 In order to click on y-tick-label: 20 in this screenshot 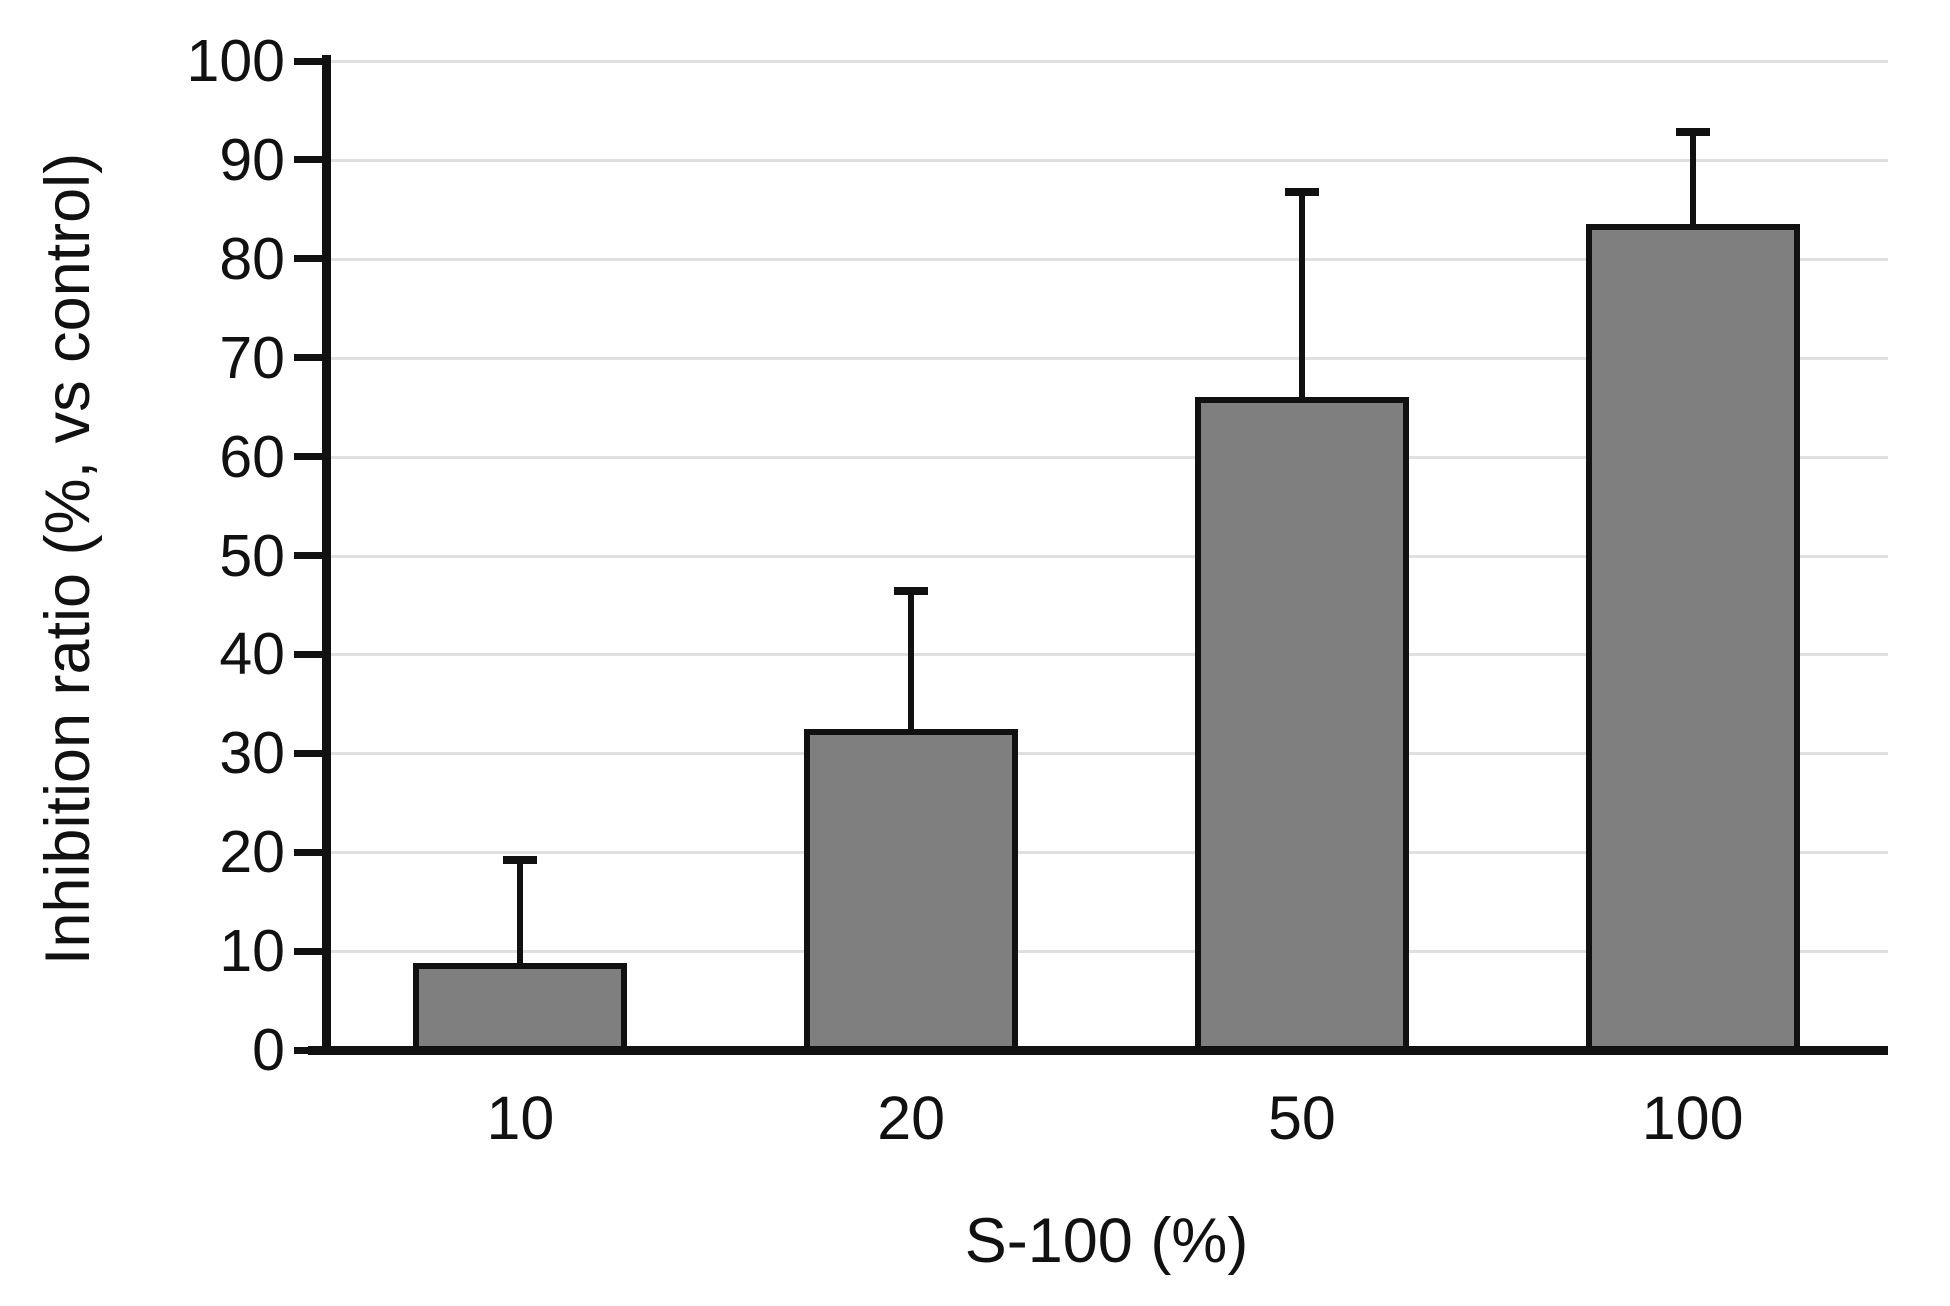, I will do `click(252, 852)`.